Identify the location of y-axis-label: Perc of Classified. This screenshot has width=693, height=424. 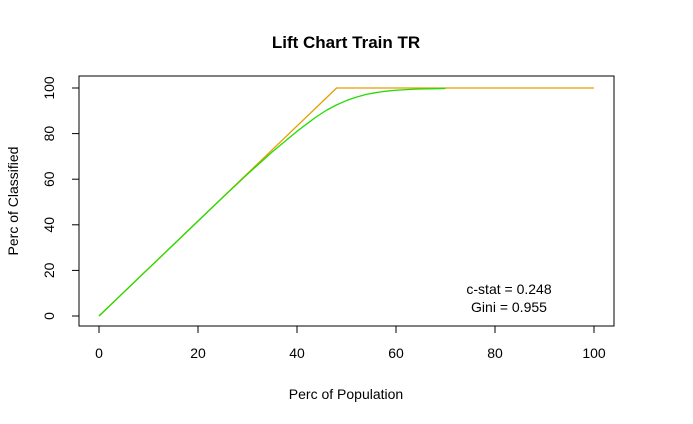
(13, 201).